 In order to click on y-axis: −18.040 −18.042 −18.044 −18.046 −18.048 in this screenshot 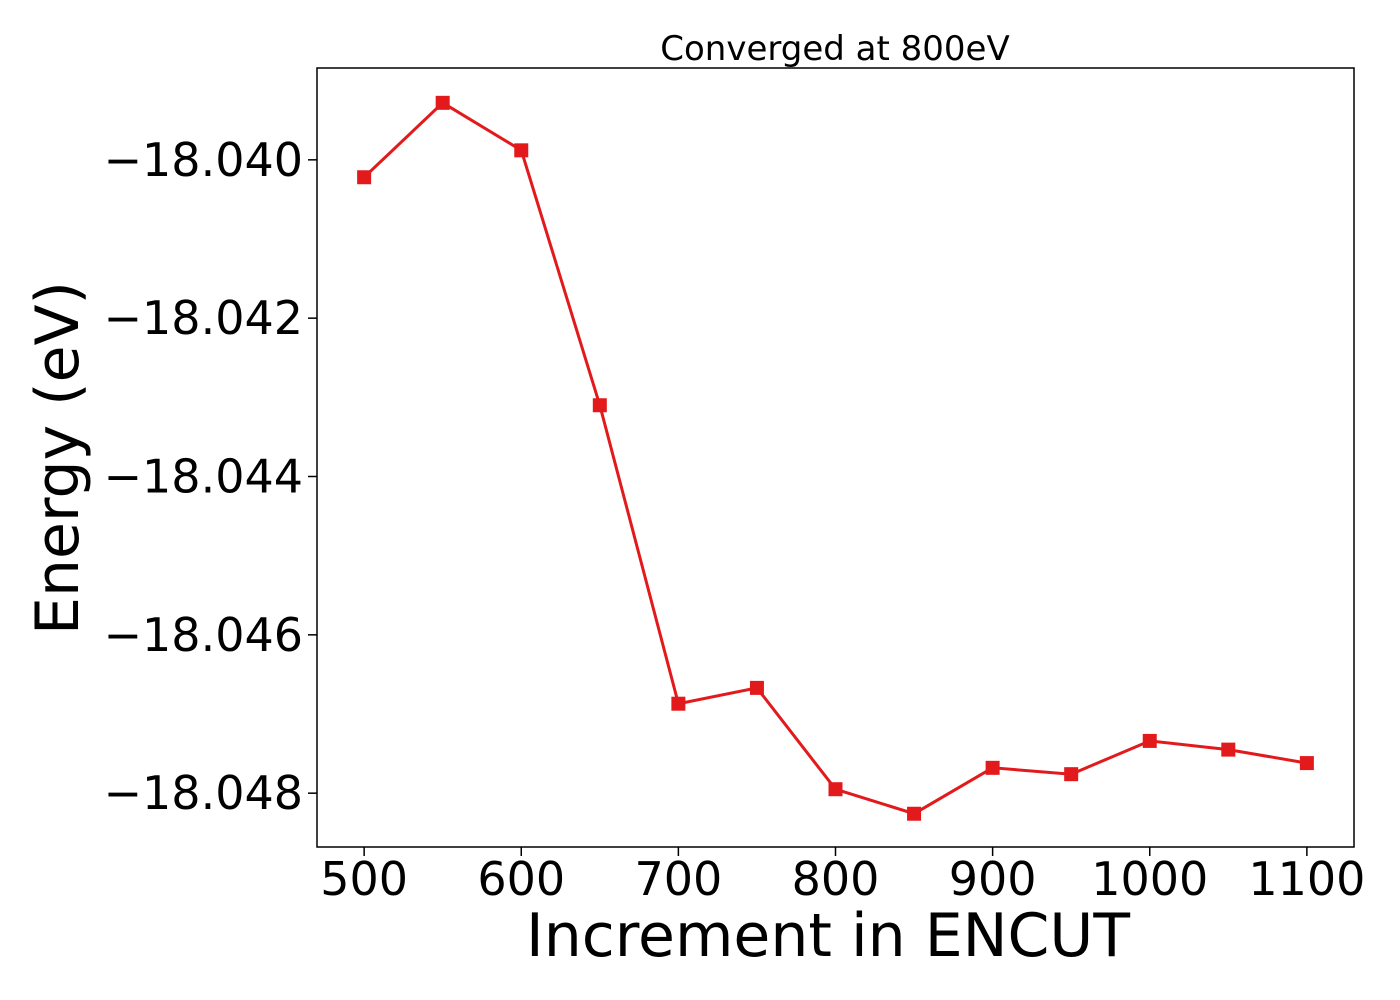, I will do `click(210, 476)`.